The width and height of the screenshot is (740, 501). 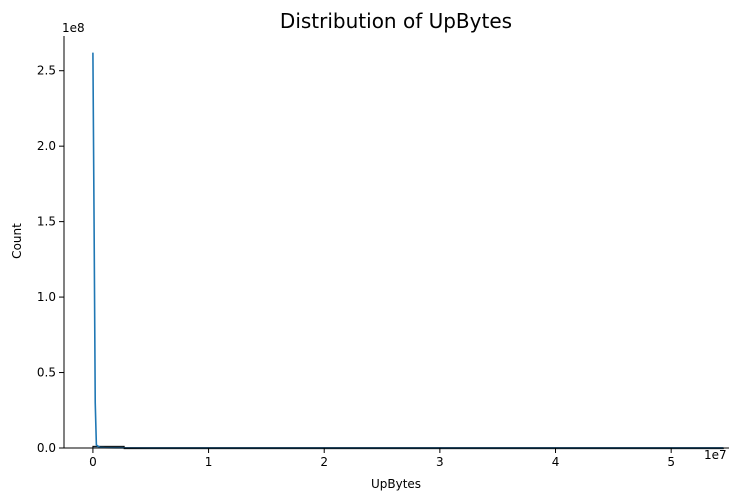 I want to click on x-tick-label: 0, so click(x=93, y=462).